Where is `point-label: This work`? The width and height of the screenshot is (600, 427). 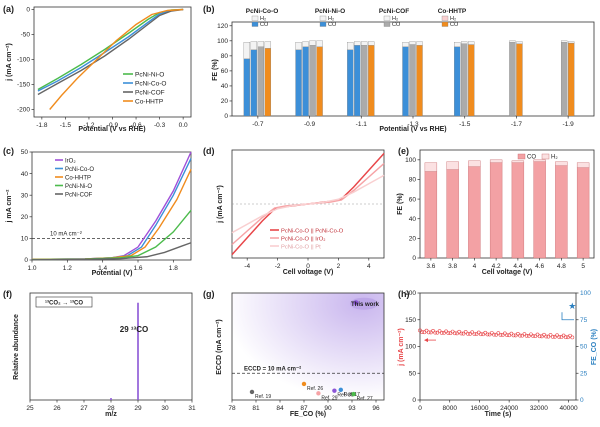
point-label: This work is located at coordinates (365, 305).